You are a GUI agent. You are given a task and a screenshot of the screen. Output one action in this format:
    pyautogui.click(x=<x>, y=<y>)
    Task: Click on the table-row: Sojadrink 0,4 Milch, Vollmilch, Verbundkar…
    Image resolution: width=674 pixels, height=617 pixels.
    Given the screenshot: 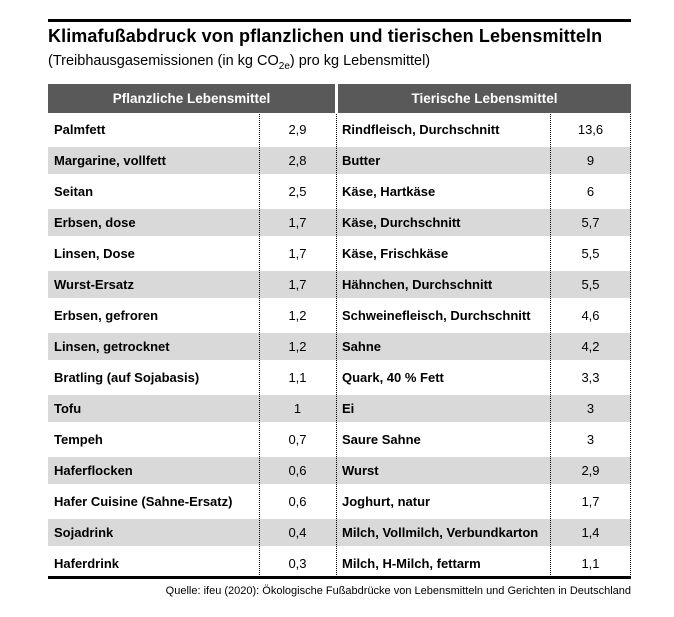 What is the action you would take?
    pyautogui.click(x=339, y=532)
    